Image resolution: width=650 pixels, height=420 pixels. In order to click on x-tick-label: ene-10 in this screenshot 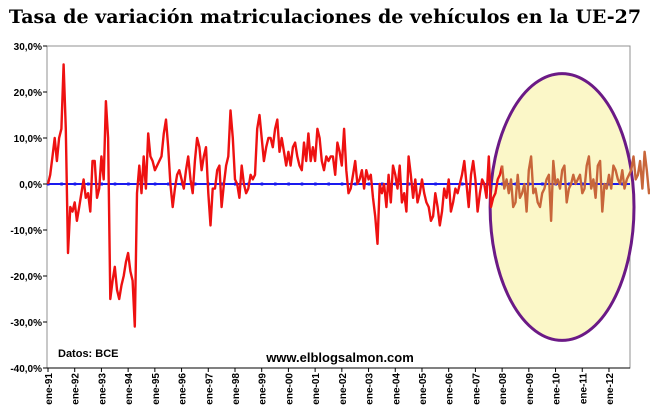, I will do `click(557, 389)`.